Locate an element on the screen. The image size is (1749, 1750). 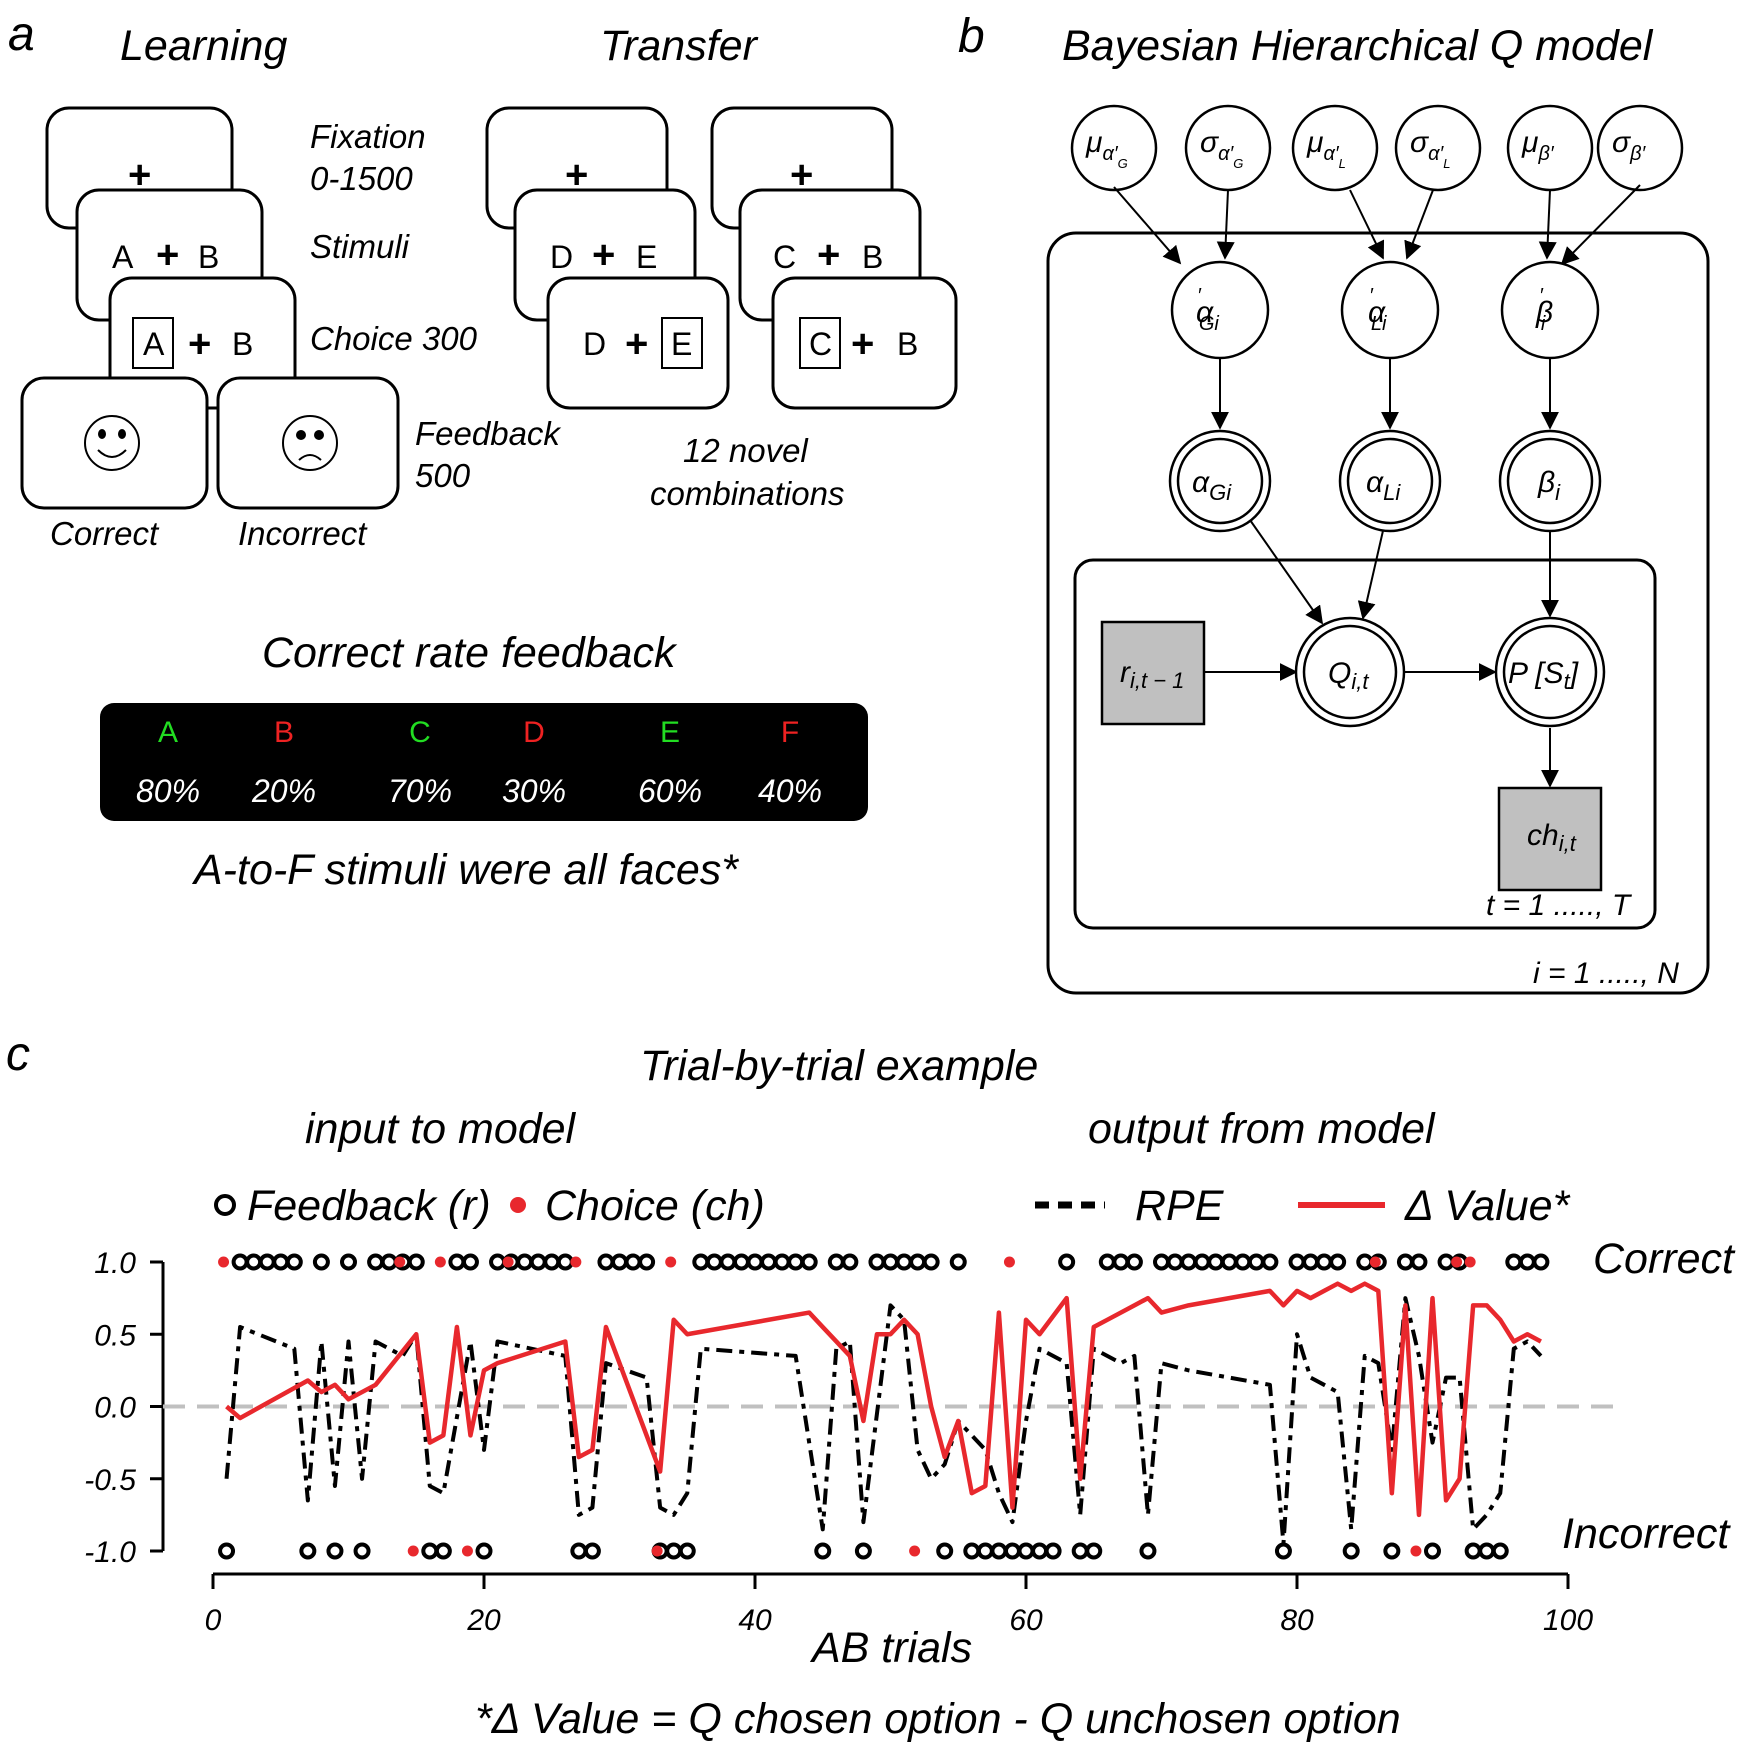
rate-percent-a: 80% is located at coordinates (168, 791).